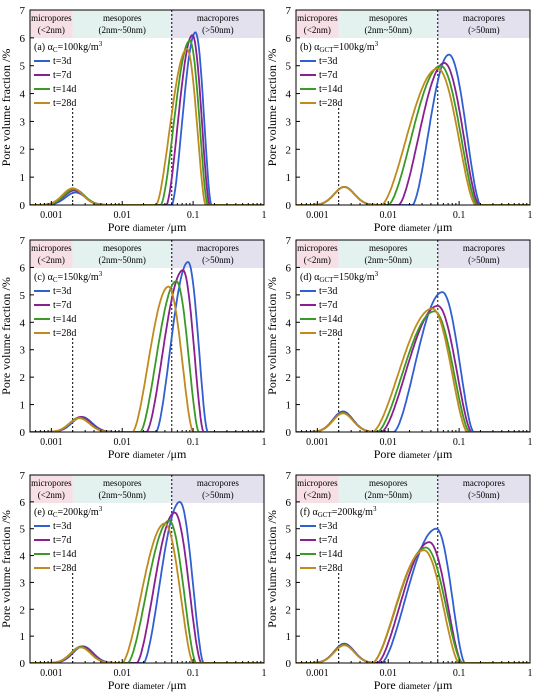 Image resolution: width=550 pixels, height=700 pixels. What do you see at coordinates (148, 228) in the screenshot?
I see `x-axis-label-word: diameter` at bounding box center [148, 228].